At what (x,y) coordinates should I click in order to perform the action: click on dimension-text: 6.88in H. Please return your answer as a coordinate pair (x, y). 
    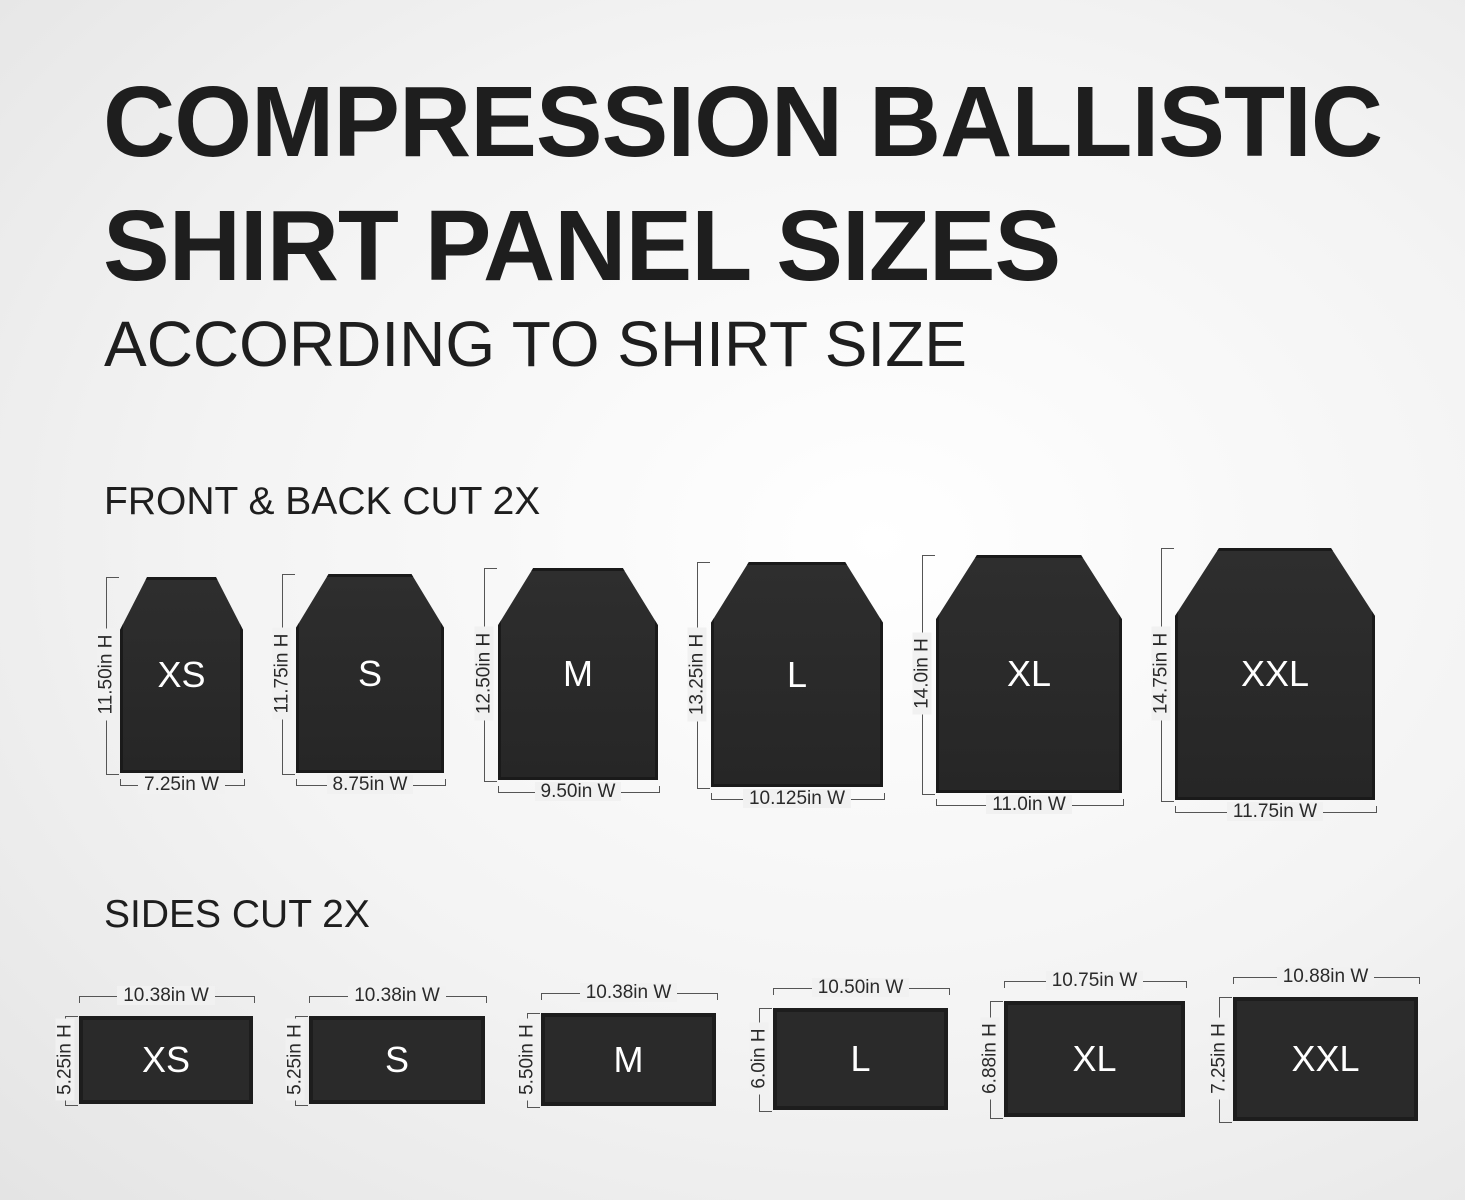
    Looking at the image, I should click on (990, 1058).